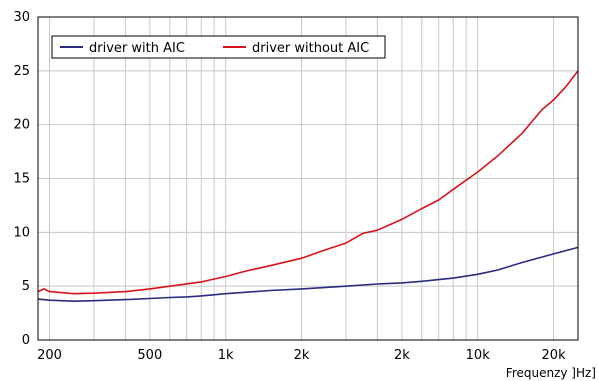  Describe the element at coordinates (21, 71) in the screenshot. I see `y-tick-label: 25` at that location.